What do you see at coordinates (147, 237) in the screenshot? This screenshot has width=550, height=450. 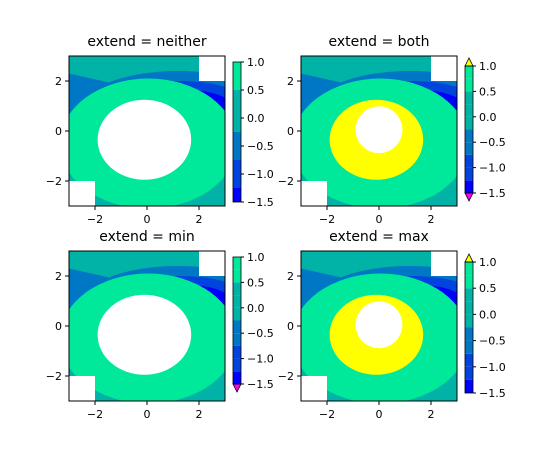 I see `subplot-title: extend = min` at bounding box center [147, 237].